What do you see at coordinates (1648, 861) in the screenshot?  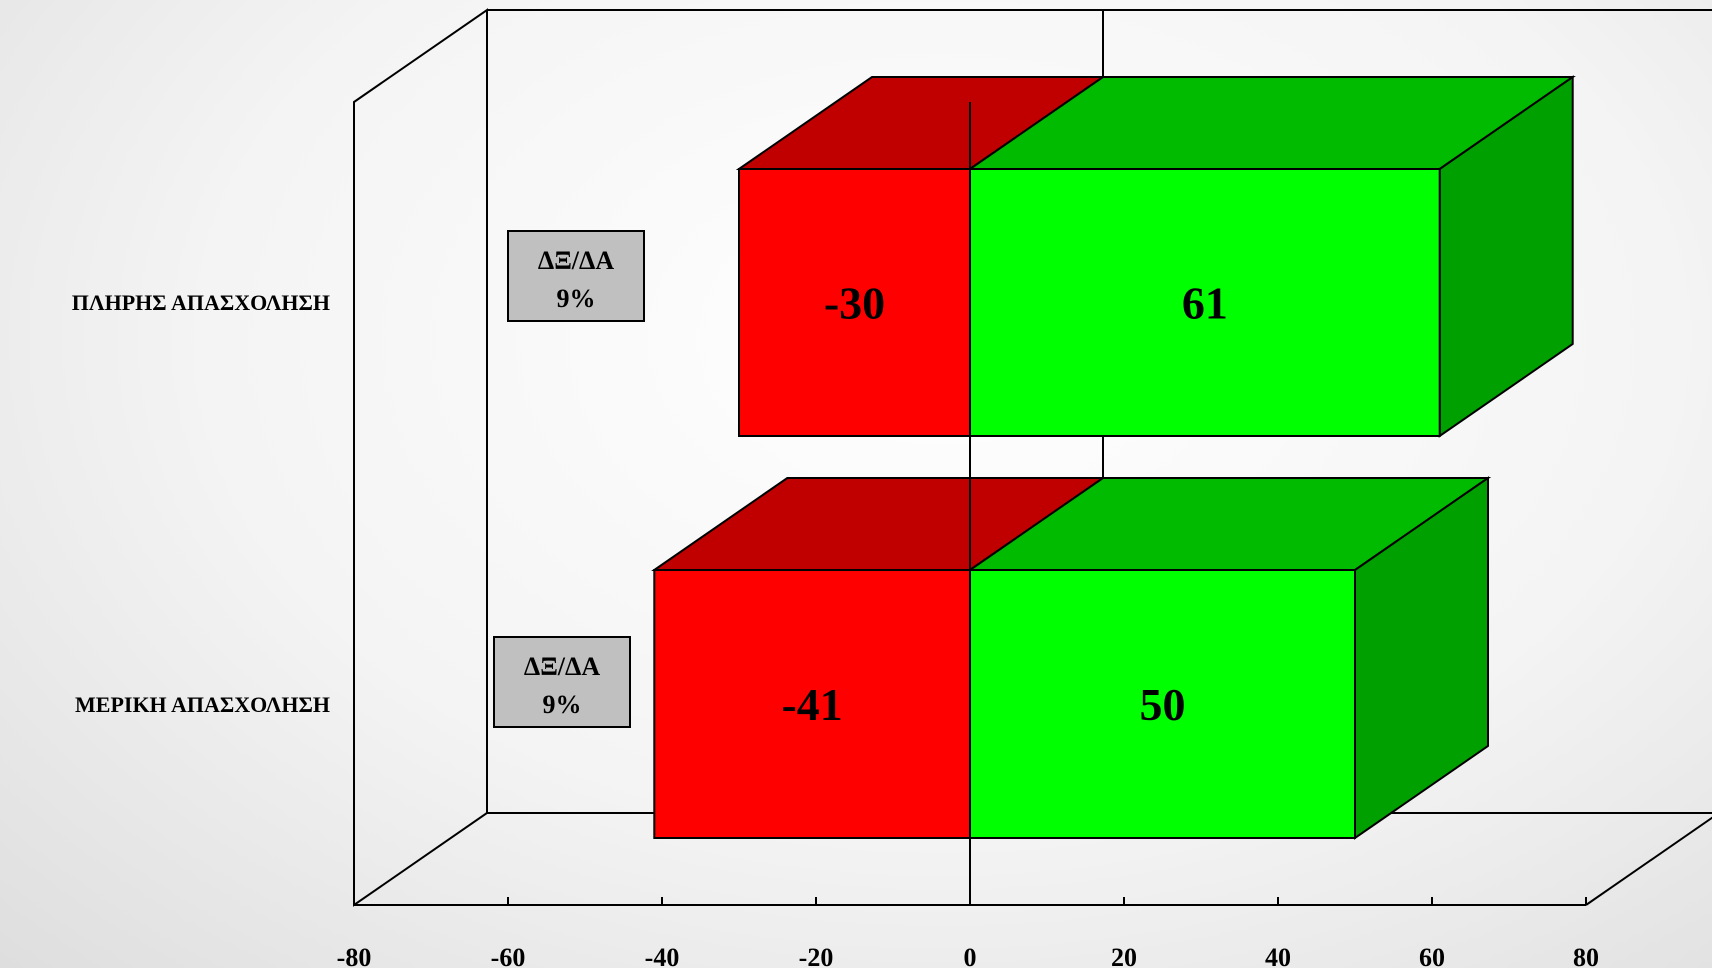 I see `floor-right-edge` at bounding box center [1648, 861].